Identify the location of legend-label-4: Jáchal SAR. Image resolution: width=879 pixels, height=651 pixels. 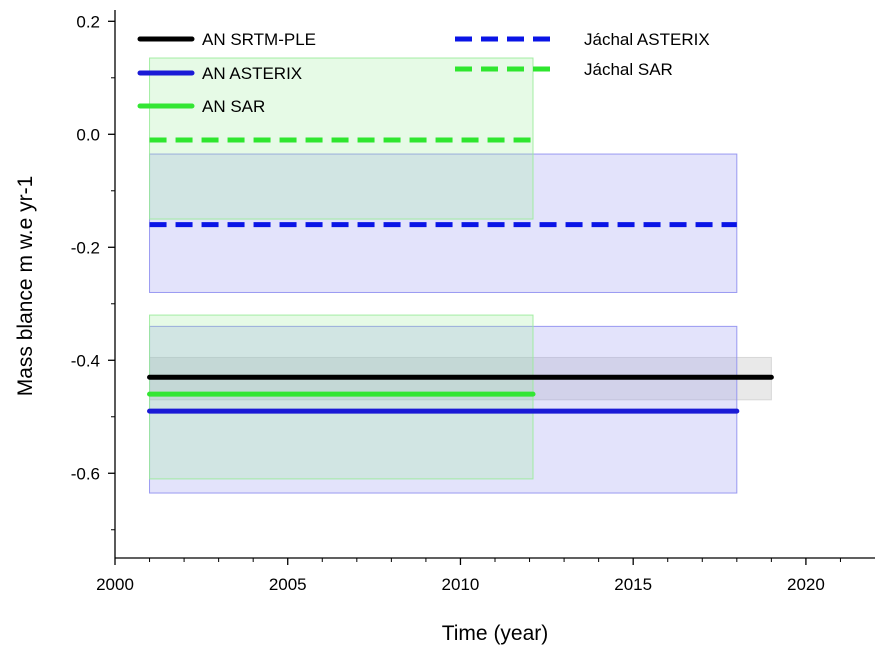
(628, 69).